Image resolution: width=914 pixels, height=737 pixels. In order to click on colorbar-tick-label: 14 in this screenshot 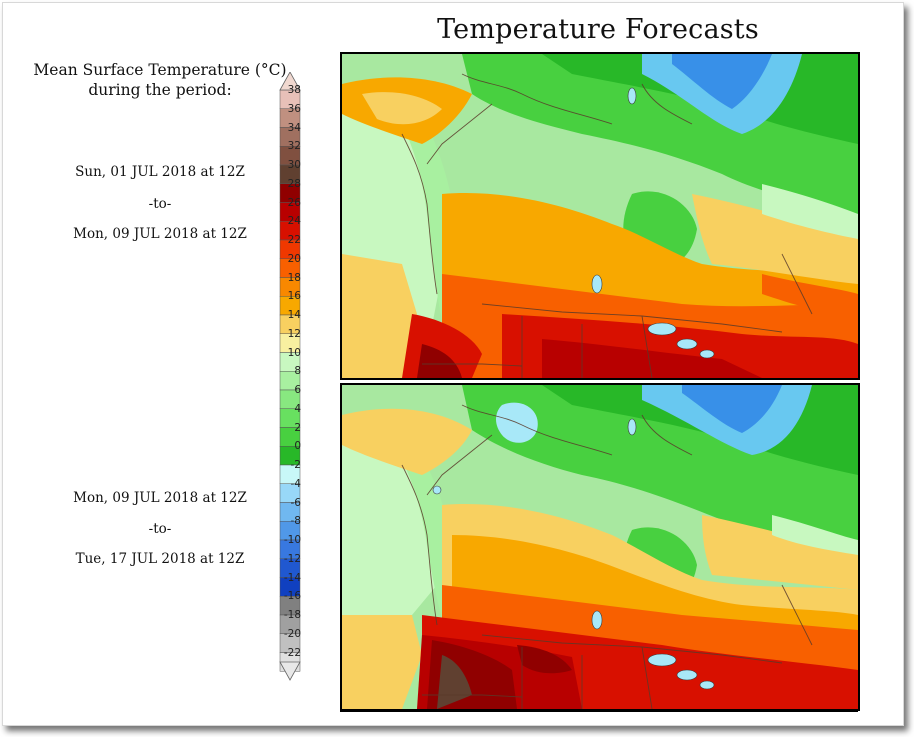, I will do `click(294, 315)`.